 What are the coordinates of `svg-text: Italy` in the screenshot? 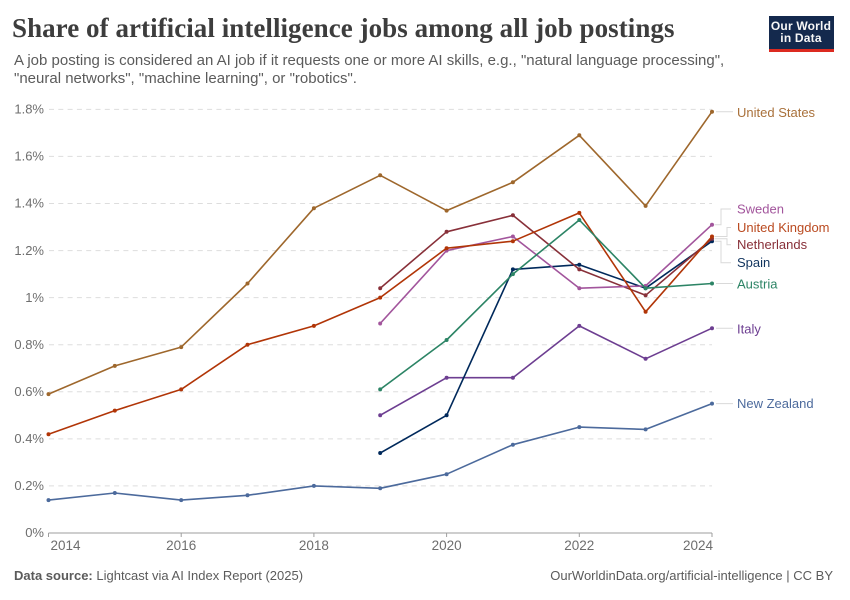 It's located at (749, 328).